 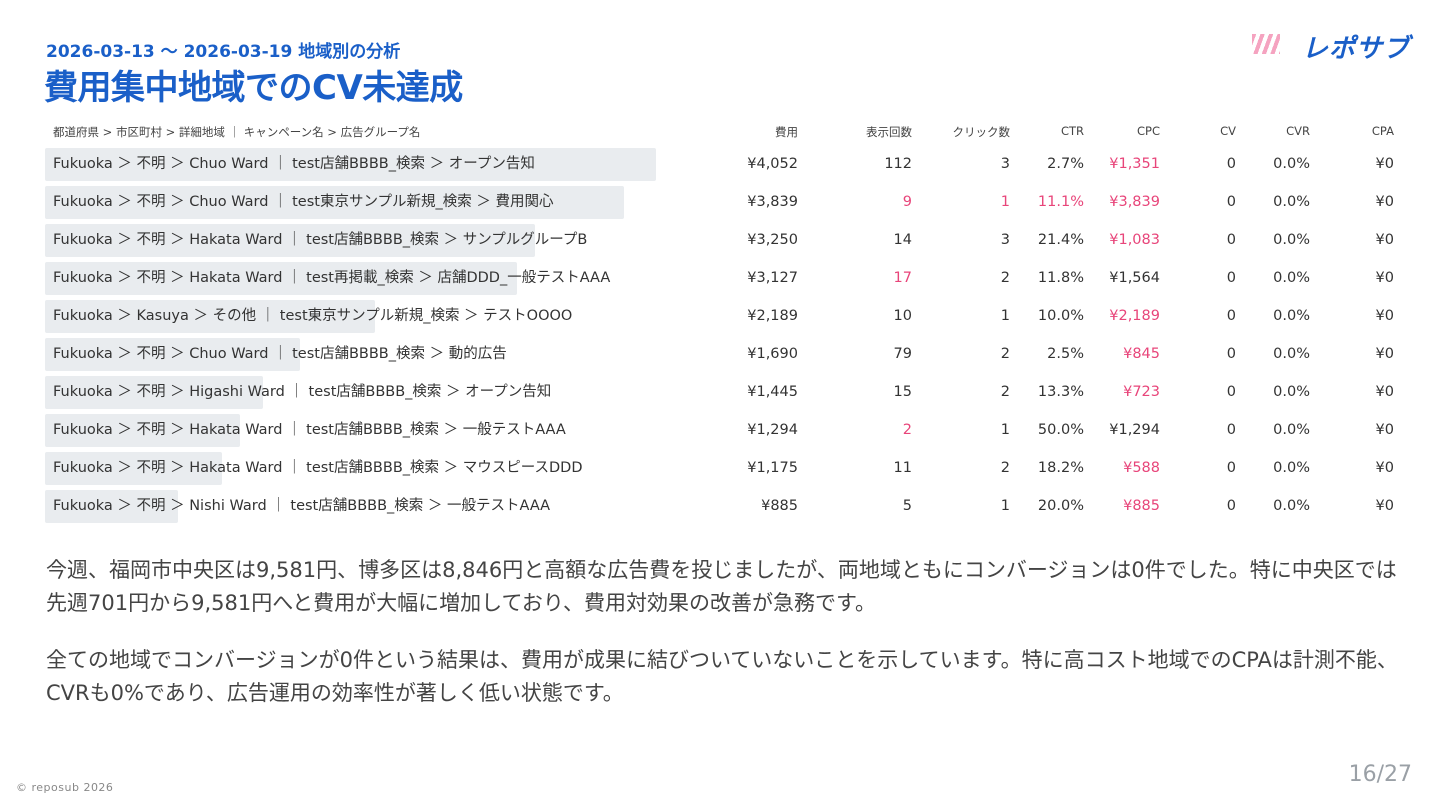 I want to click on cell: 79, so click(x=902, y=354).